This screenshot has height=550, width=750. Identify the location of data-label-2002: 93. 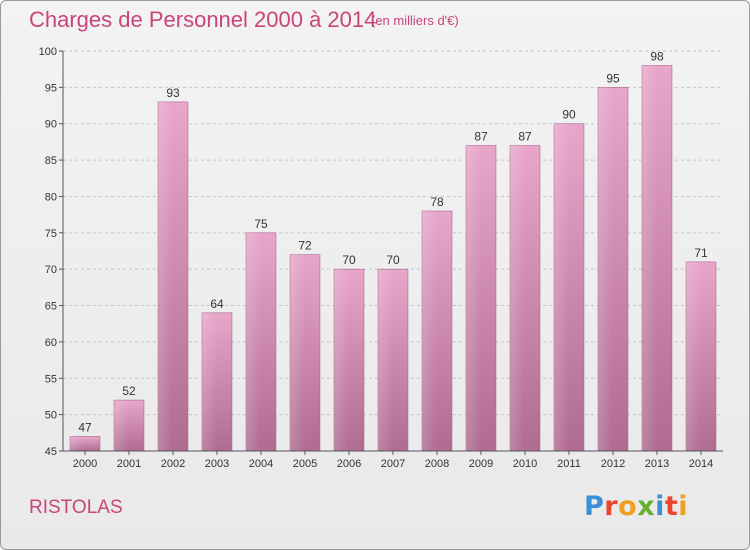
(173, 93).